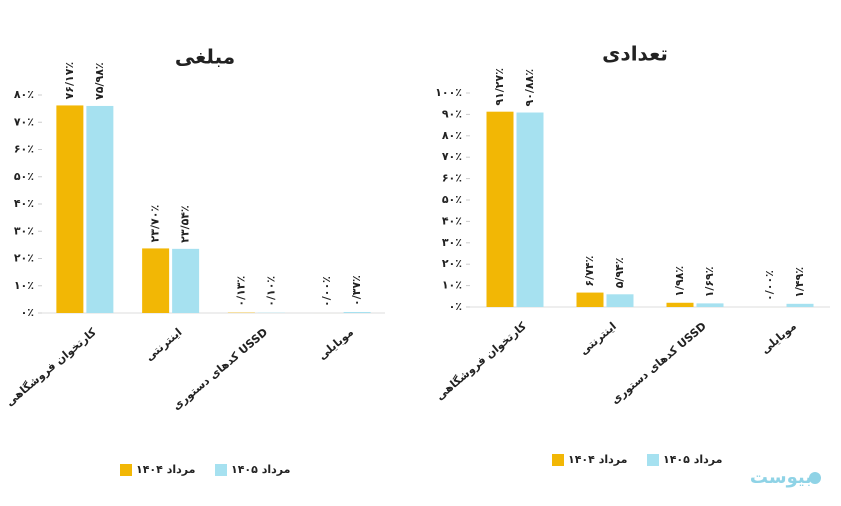 The height and width of the screenshot is (506, 841). Describe the element at coordinates (619, 272) in the screenshot. I see `value-label: ۵/۹۴٪` at that location.